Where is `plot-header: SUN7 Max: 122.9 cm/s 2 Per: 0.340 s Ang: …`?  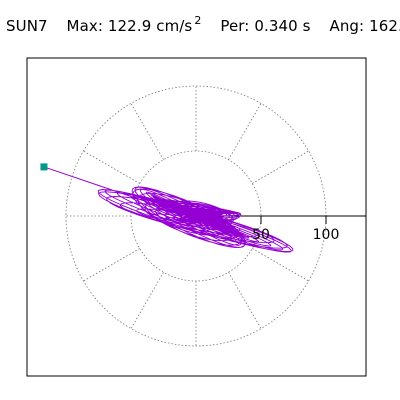 plot-header: SUN7 Max: 122.9 cm/s 2 Per: 0.340 s Ang: … is located at coordinates (203, 26).